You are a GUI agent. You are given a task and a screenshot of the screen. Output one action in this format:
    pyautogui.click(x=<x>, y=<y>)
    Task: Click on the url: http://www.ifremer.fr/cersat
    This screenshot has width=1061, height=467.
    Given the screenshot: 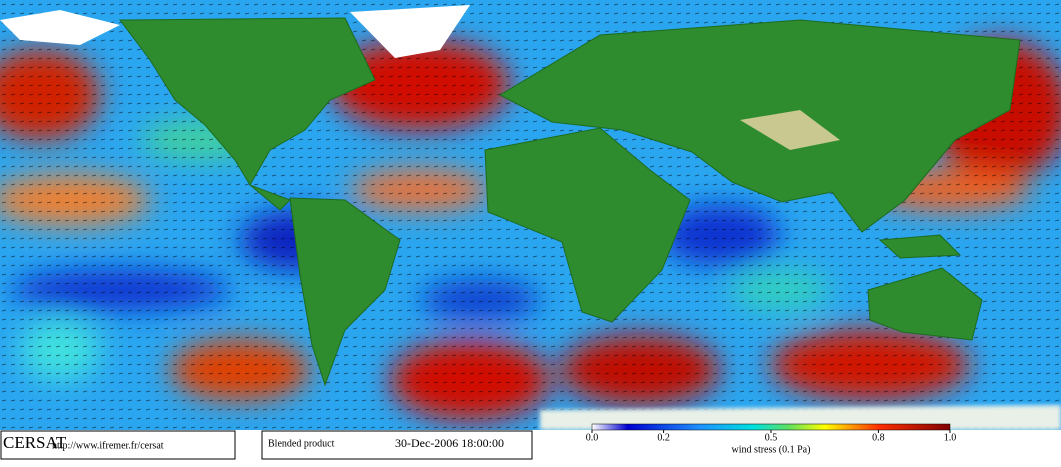 What is the action you would take?
    pyautogui.click(x=108, y=445)
    